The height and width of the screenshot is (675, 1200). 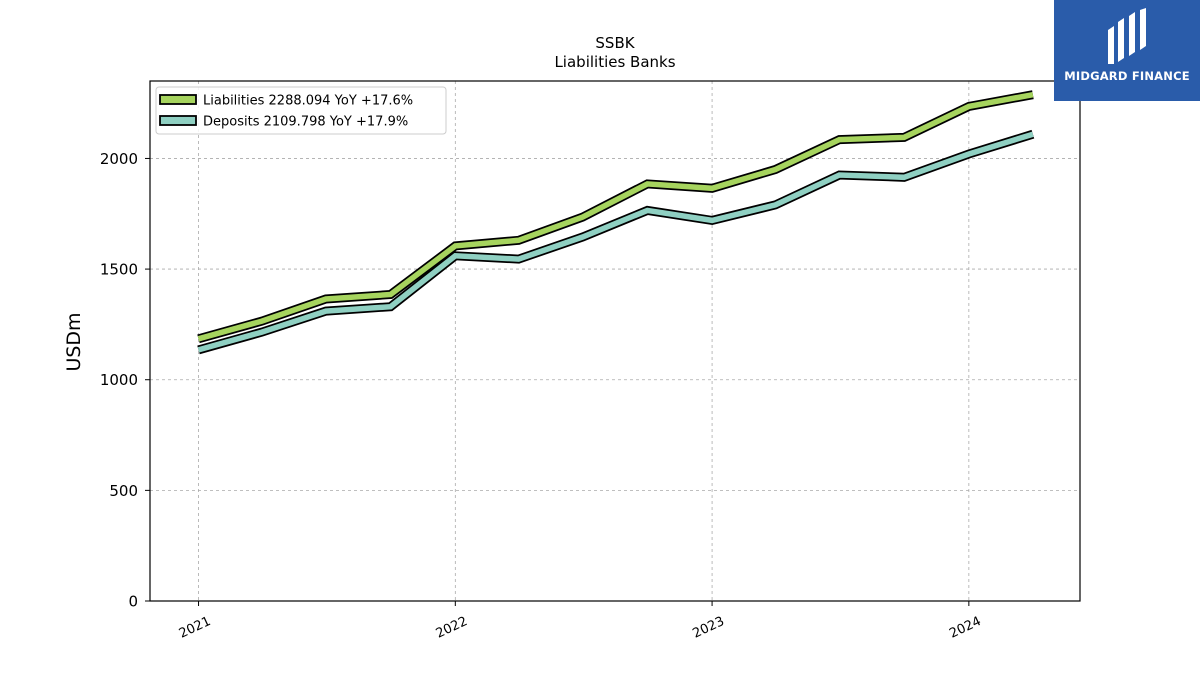 I want to click on brand-logo: MIDGARD FINANCE, so click(x=1127, y=50).